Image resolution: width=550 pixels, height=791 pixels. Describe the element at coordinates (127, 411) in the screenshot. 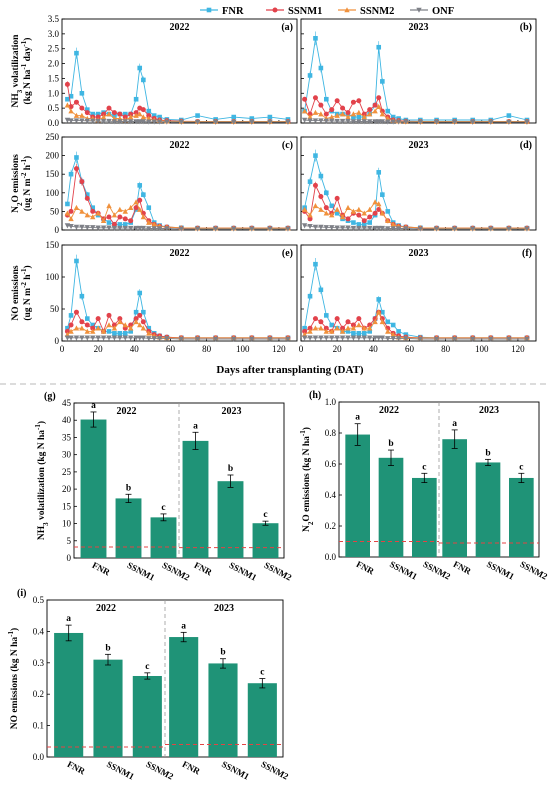

I see `year-label: 2022` at that location.